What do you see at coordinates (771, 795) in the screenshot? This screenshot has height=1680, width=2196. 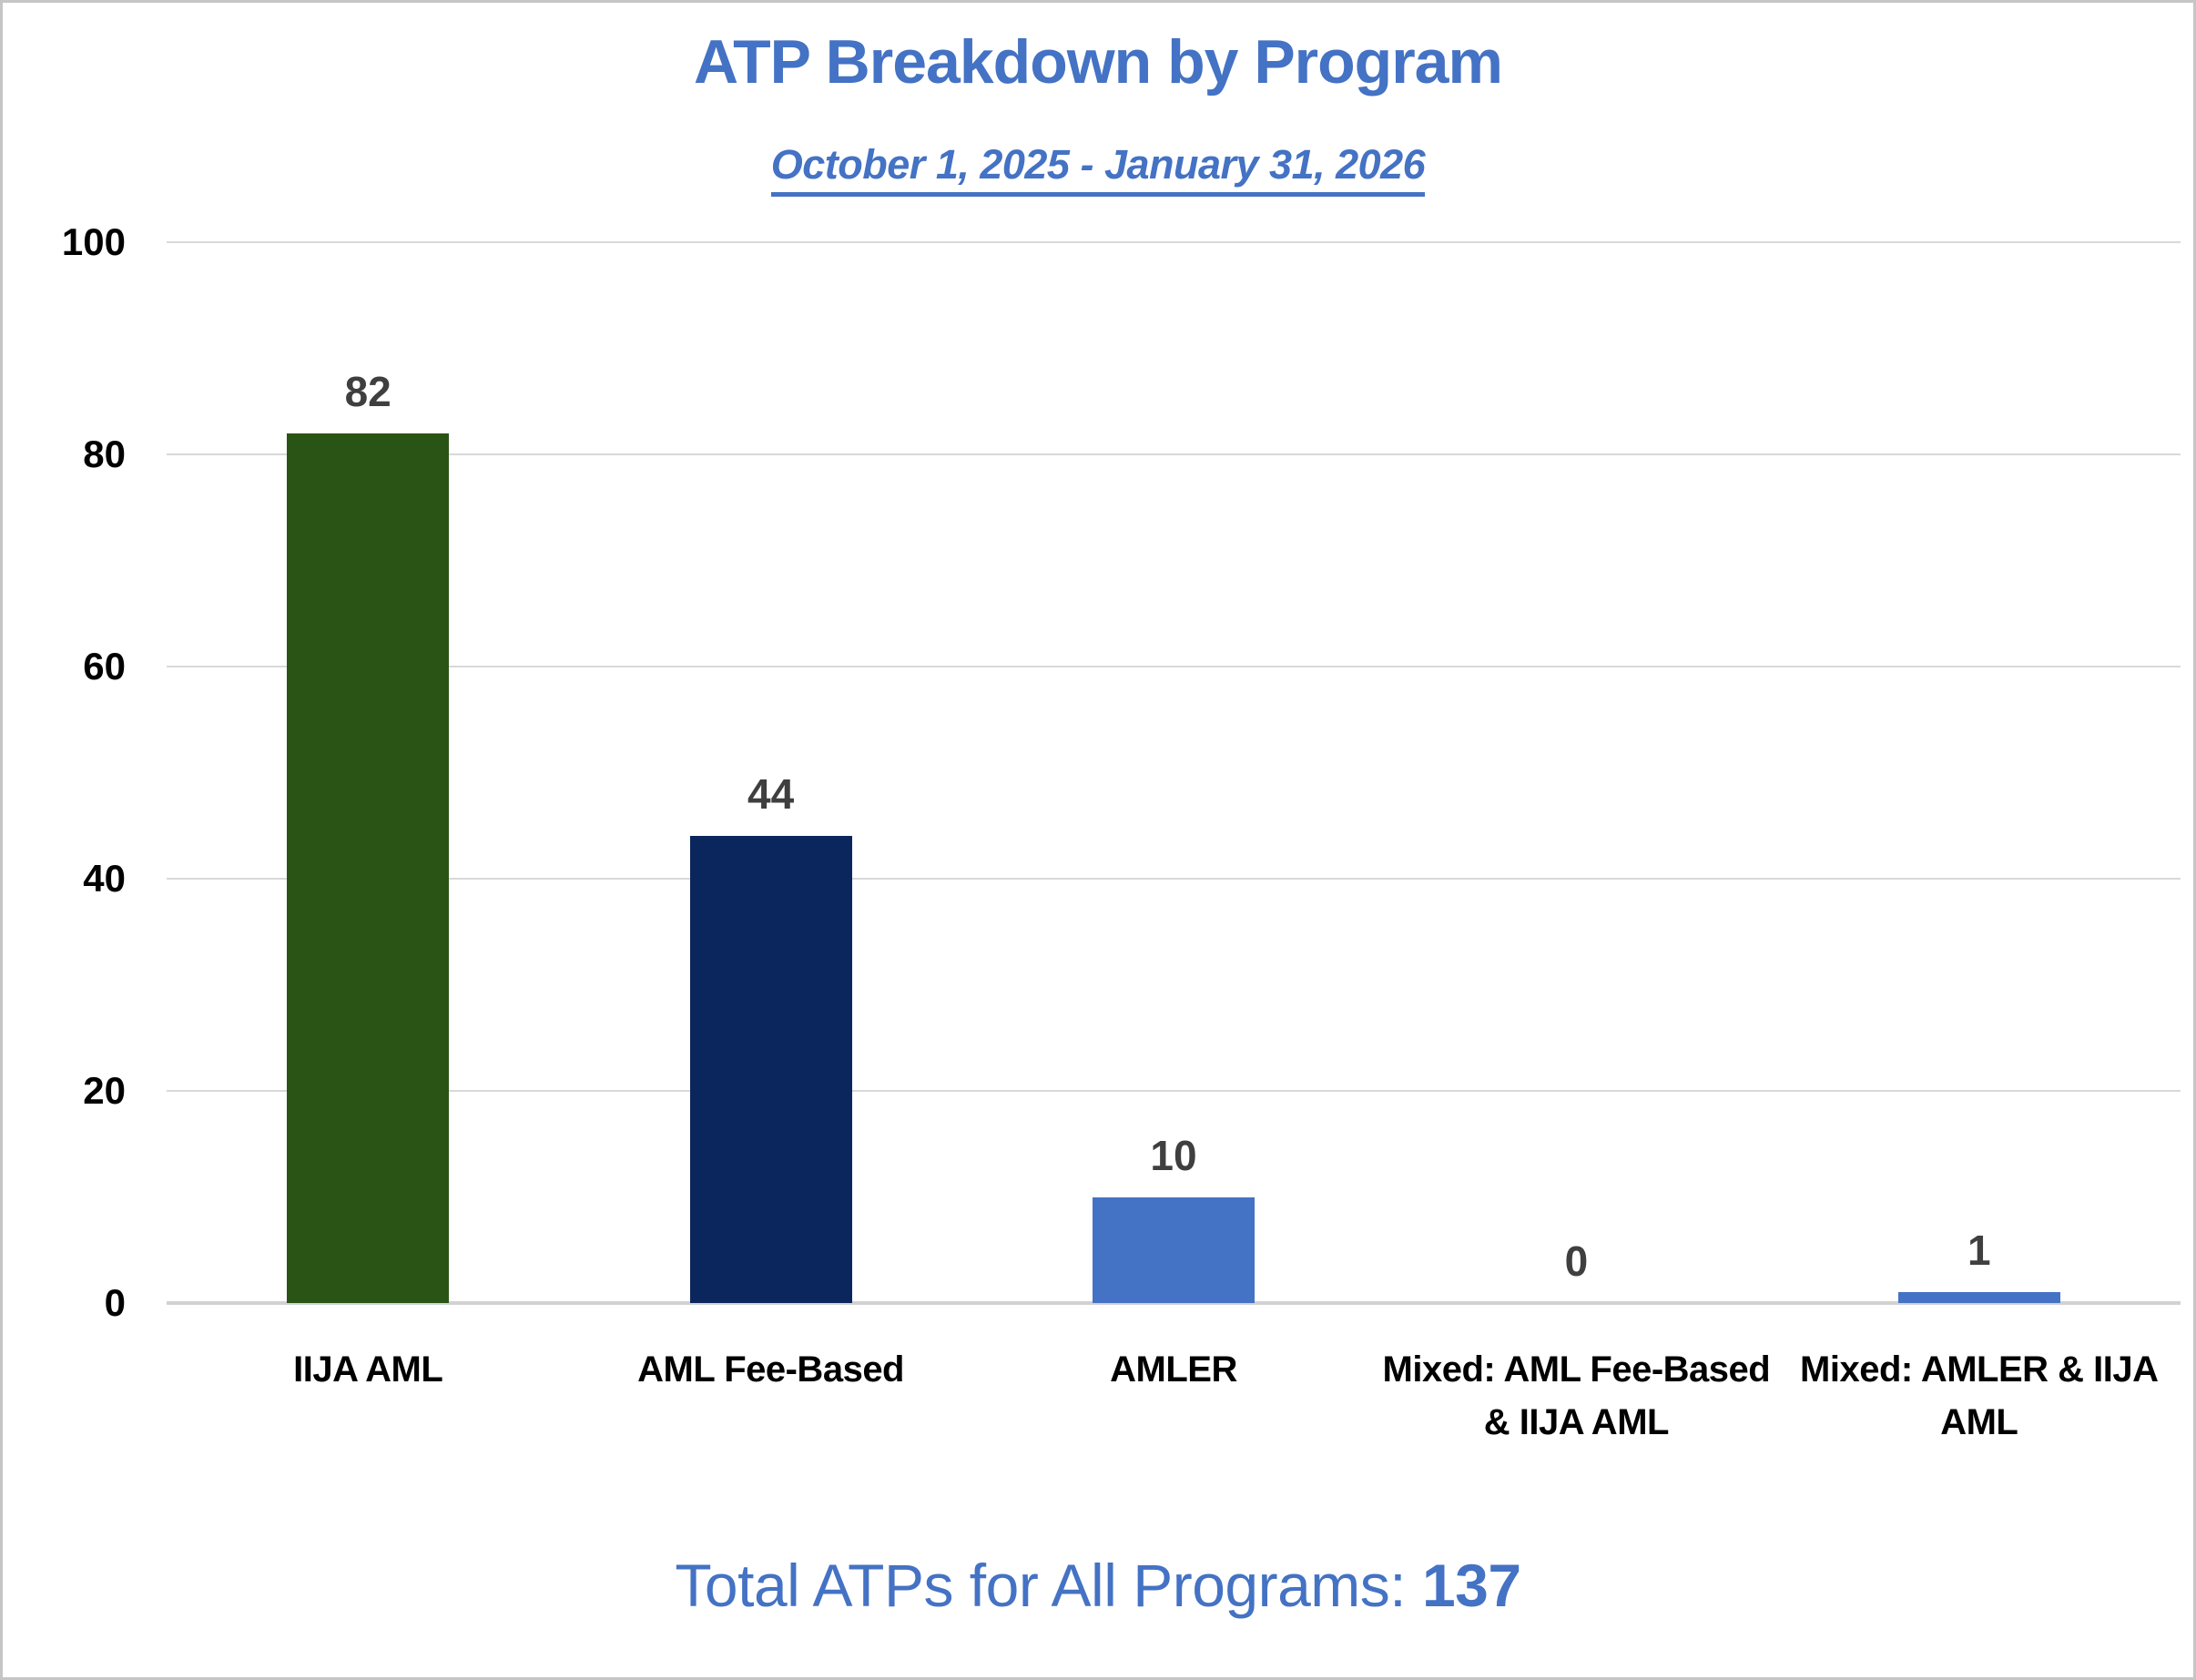 I see `bar-value-label: 44` at bounding box center [771, 795].